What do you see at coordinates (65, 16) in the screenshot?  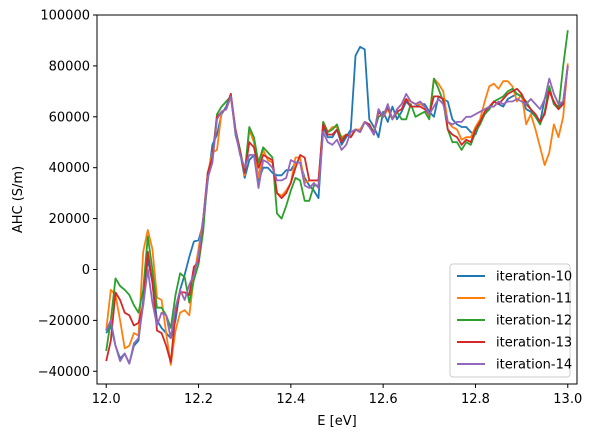 I see `y-tick-label: 100000` at bounding box center [65, 16].